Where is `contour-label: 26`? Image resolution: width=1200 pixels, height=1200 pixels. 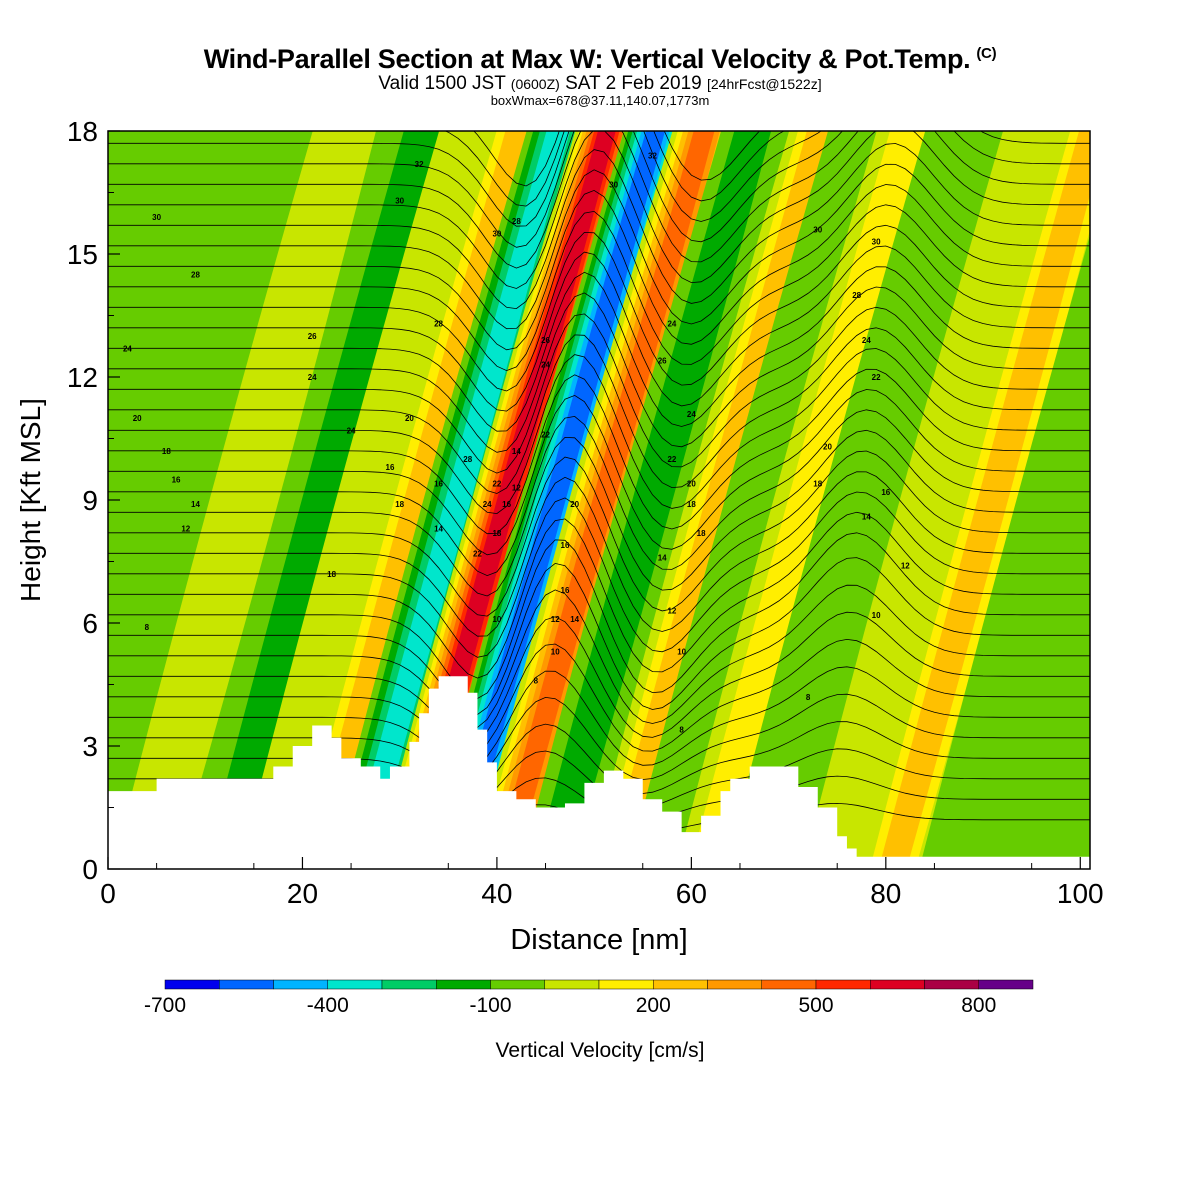 contour-label: 26 is located at coordinates (662, 361).